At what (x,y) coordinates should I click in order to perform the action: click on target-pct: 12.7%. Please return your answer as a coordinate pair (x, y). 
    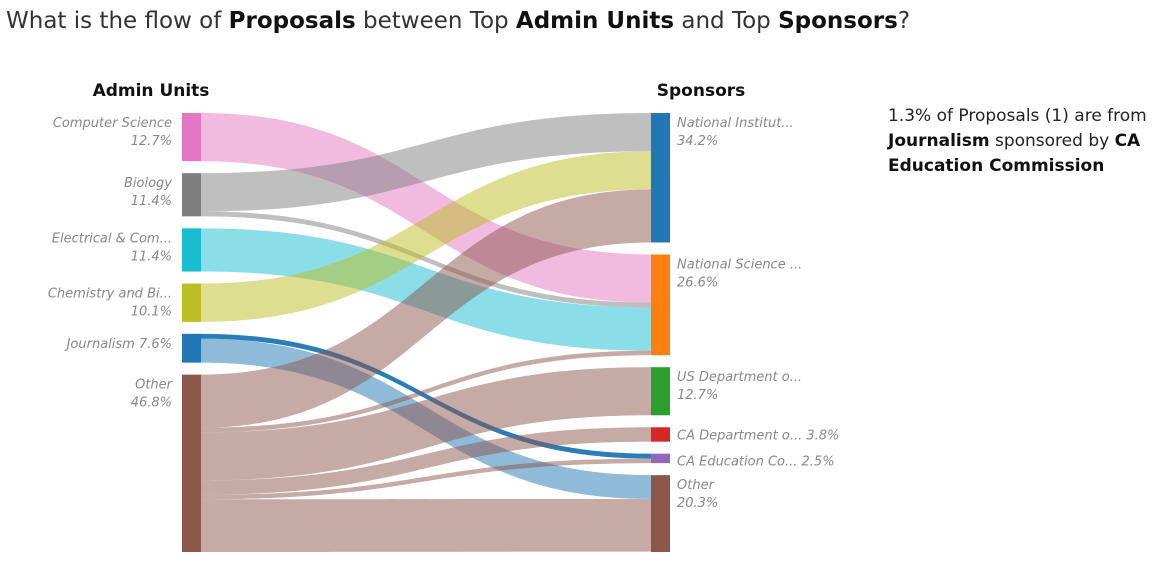
    Looking at the image, I should click on (697, 395).